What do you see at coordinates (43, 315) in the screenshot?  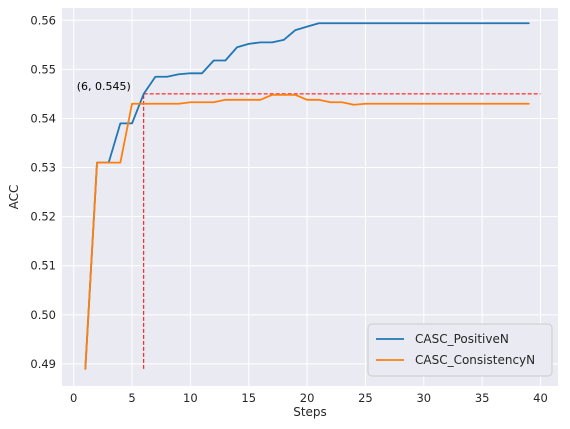 I see `y-tick-label: 0.50` at bounding box center [43, 315].